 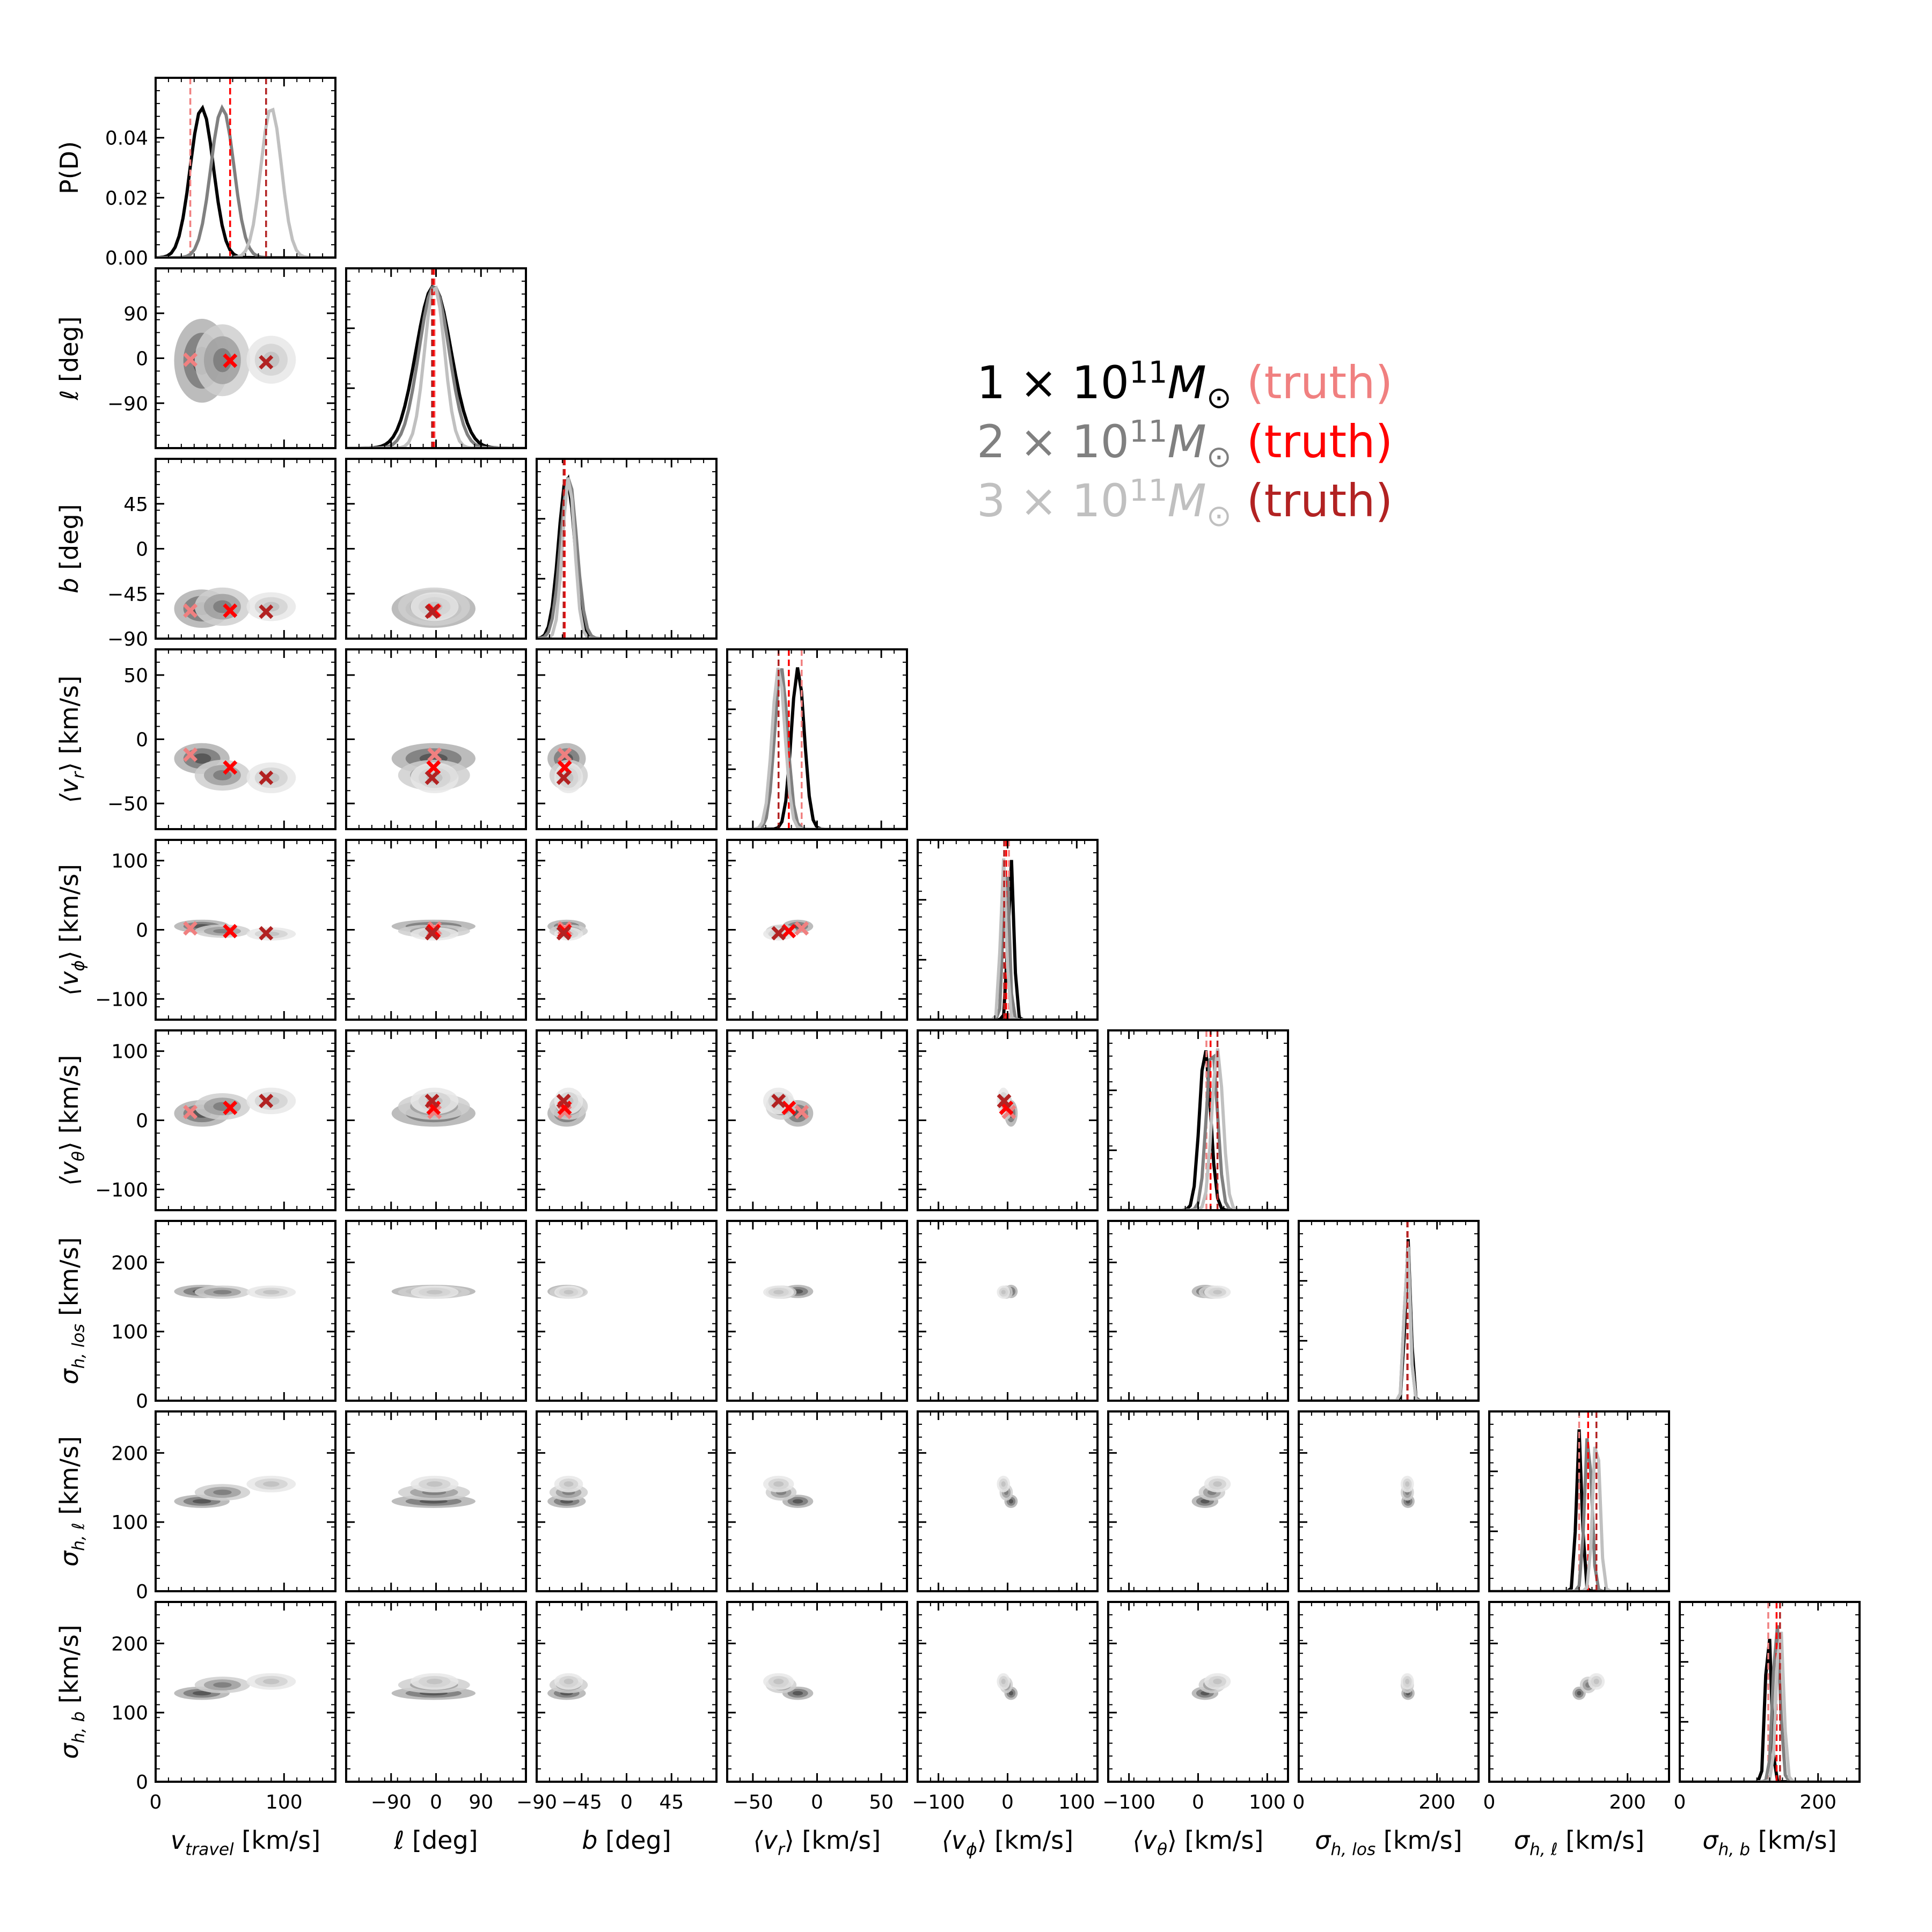 I want to click on panel-vr-vtheta, so click(x=817, y=1120).